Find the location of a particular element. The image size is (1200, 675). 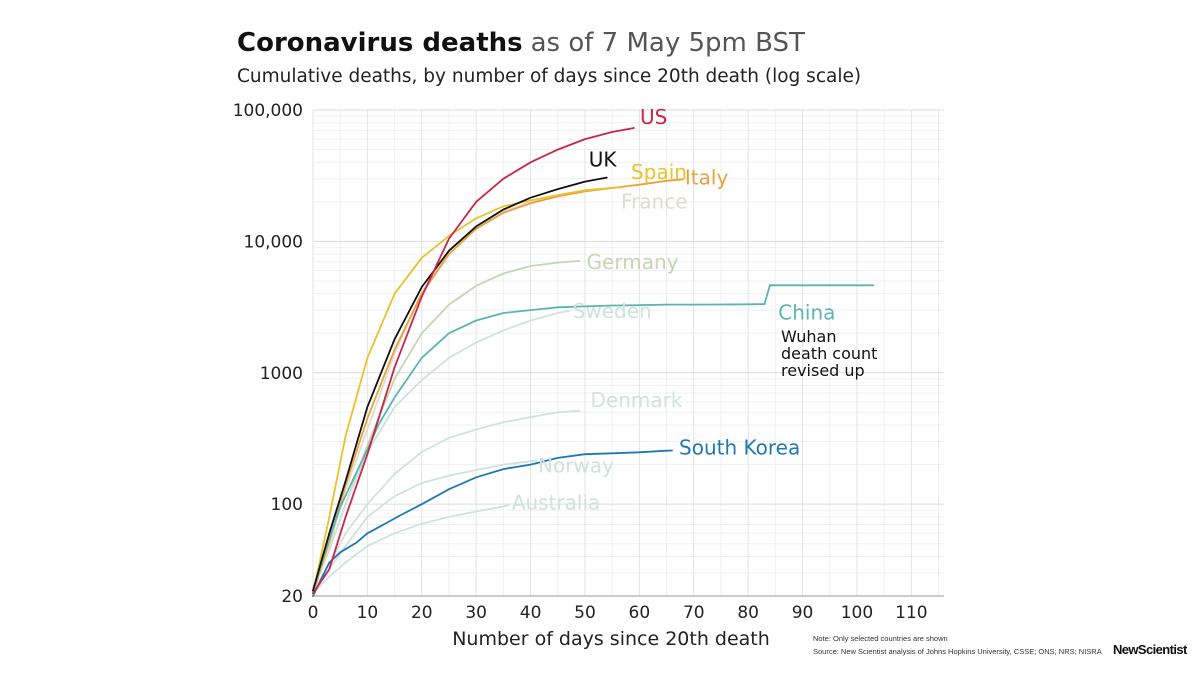

series-line-norway is located at coordinates (424, 525).